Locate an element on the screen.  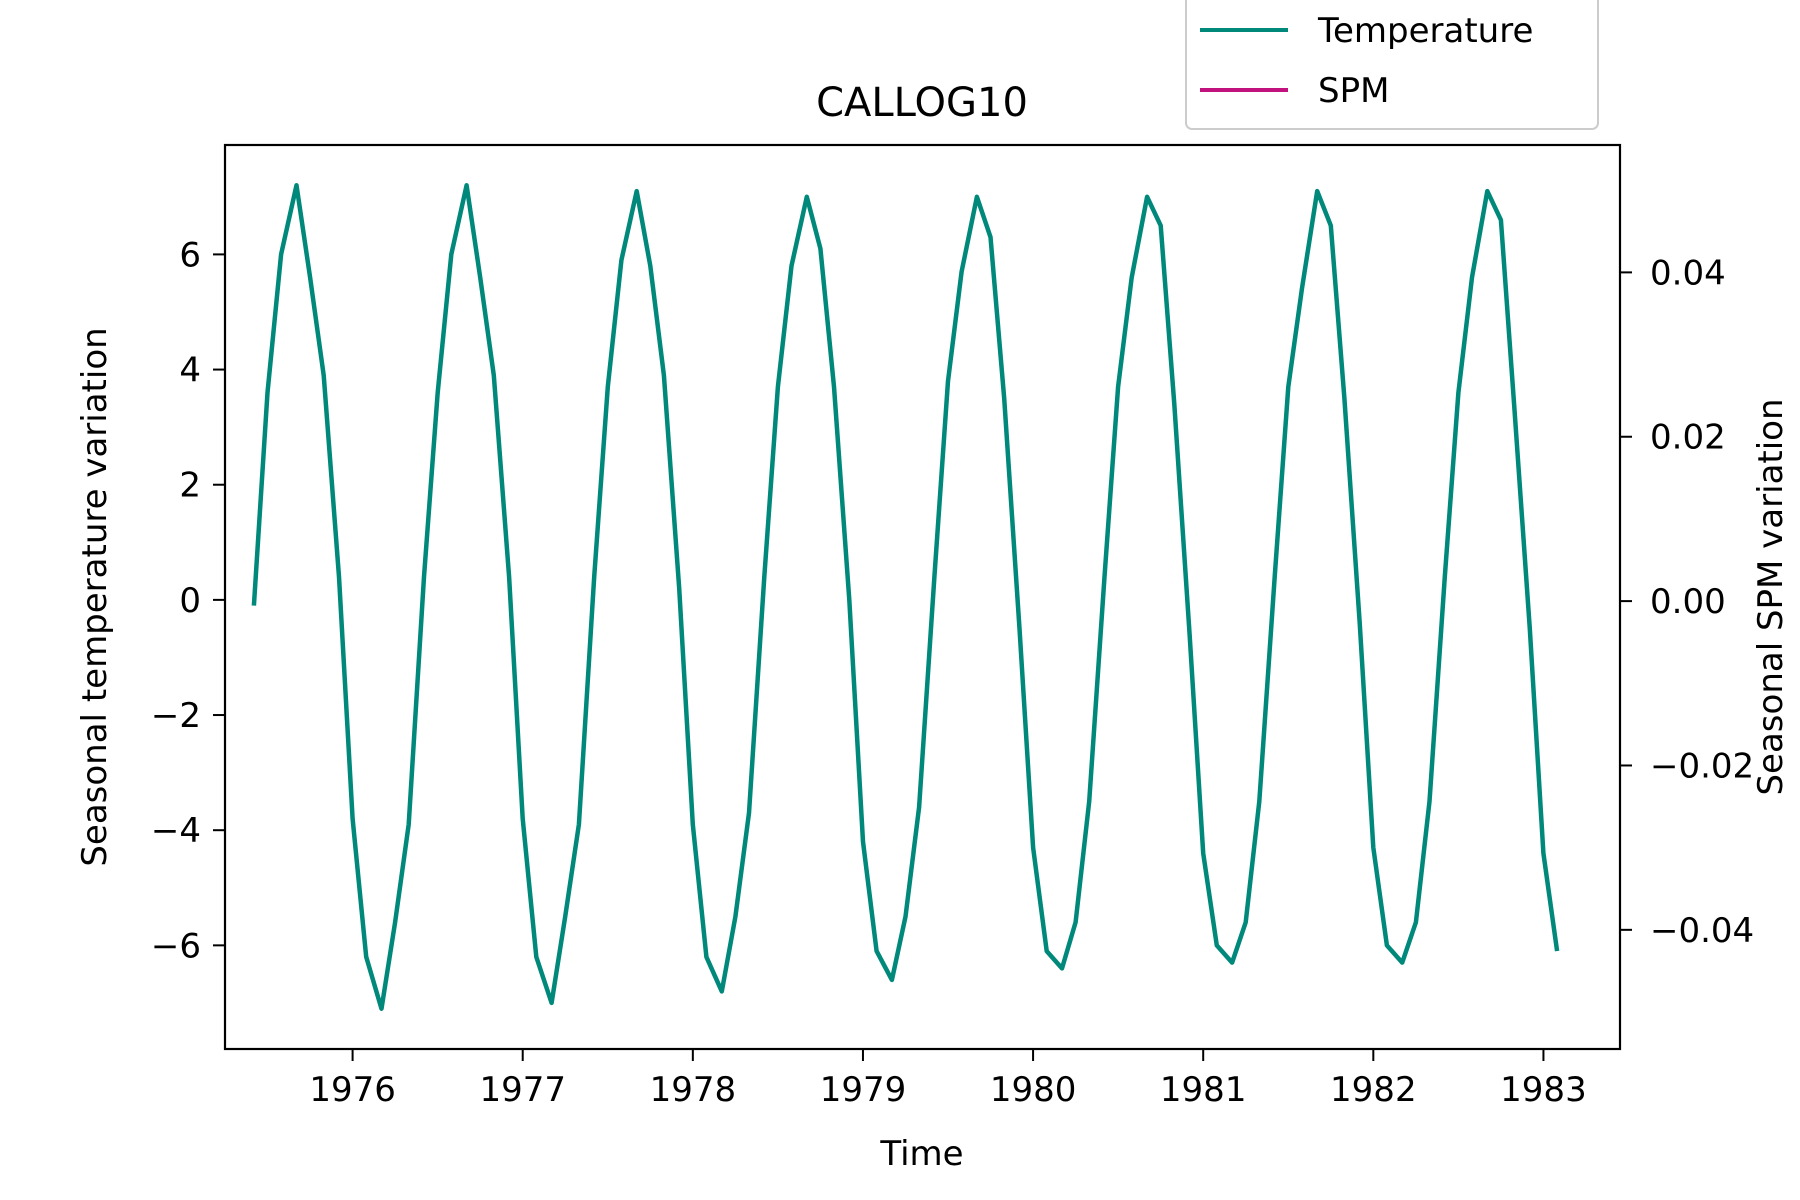
y-tick-label: 0 is located at coordinates (190, 601).